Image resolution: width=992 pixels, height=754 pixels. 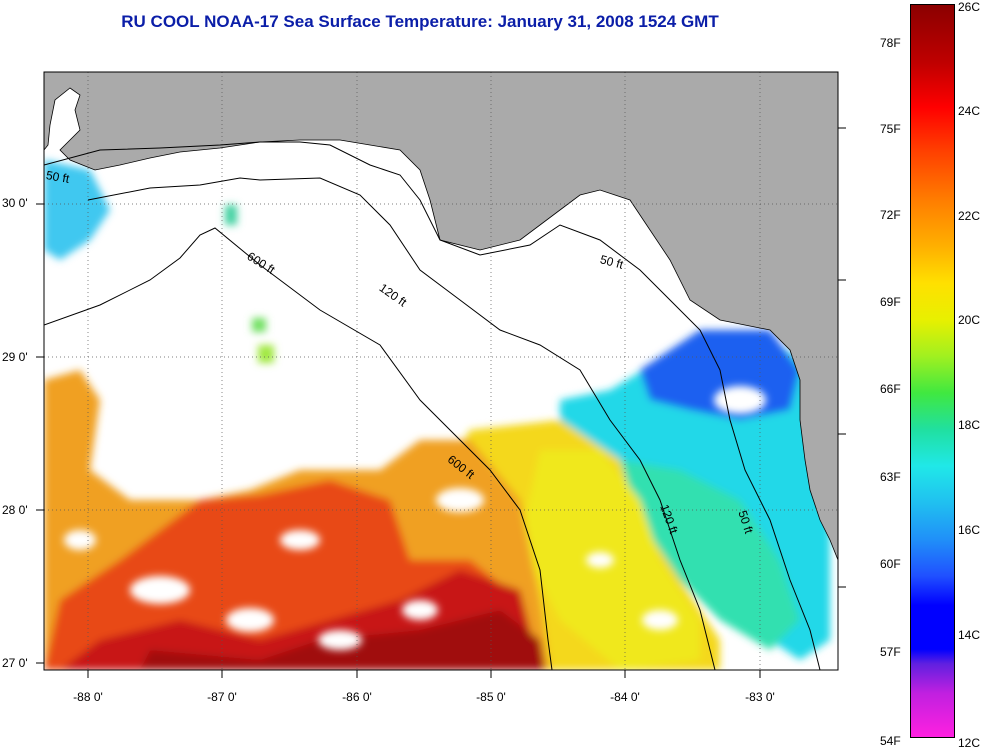 What do you see at coordinates (969, 7) in the screenshot?
I see `colorbar-c-label: 26C` at bounding box center [969, 7].